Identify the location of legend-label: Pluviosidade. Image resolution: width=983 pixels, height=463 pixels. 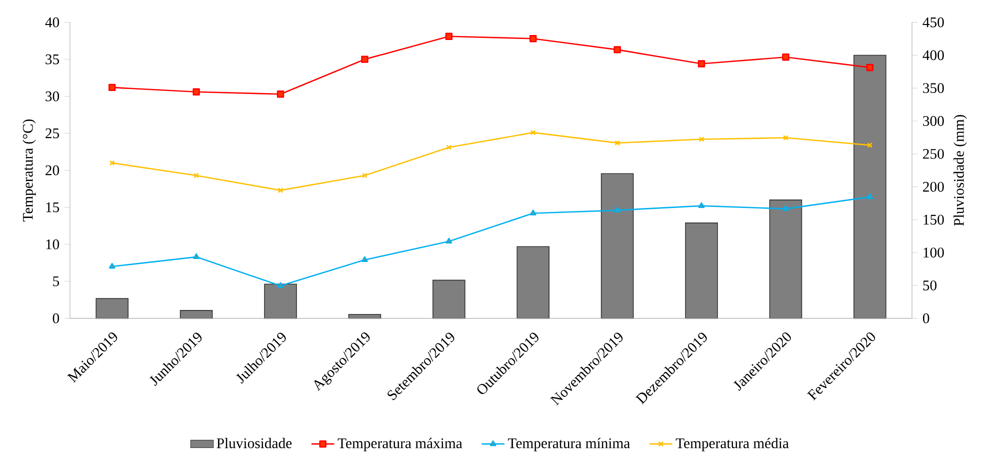
(254, 443).